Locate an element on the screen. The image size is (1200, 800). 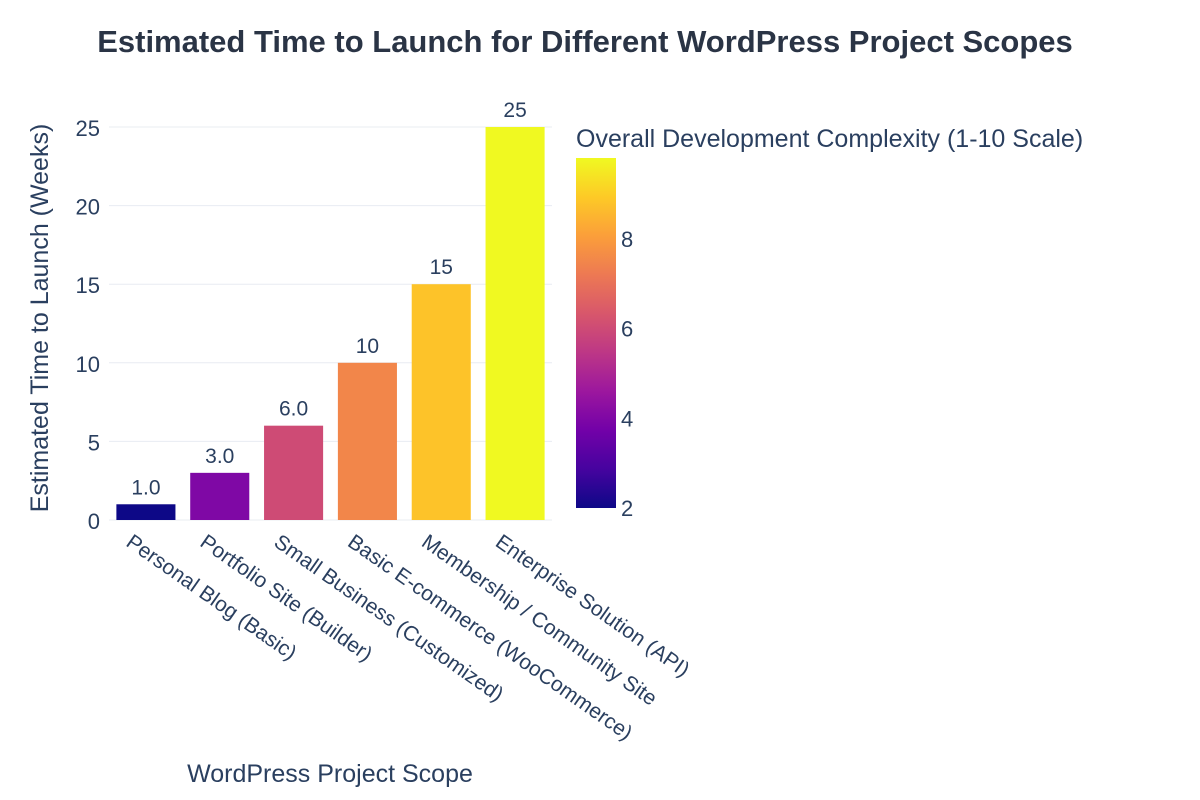
y-axis-title: Estimated Time to Launch (Weeks) is located at coordinates (40, 318).